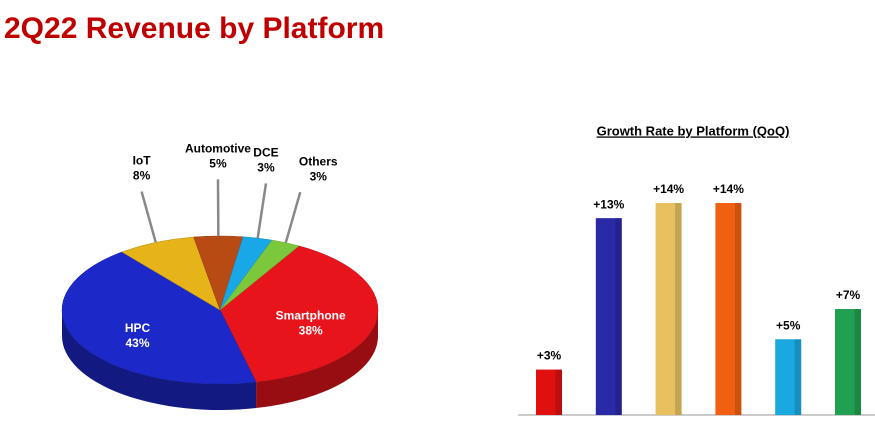 The image size is (875, 423). What do you see at coordinates (142, 161) in the screenshot?
I see `slice-label: IoT` at bounding box center [142, 161].